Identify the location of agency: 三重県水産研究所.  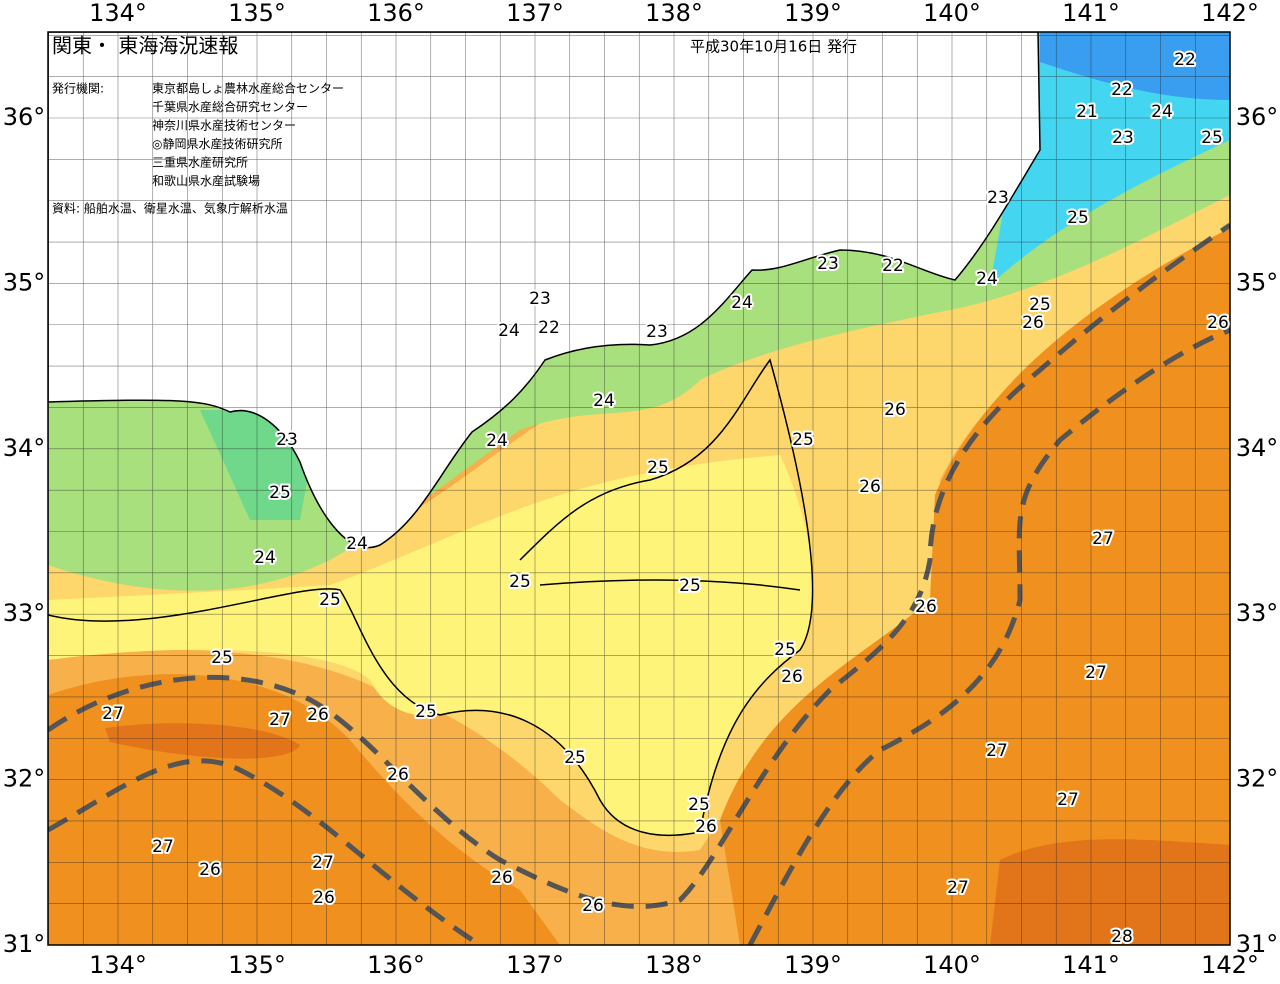
(200, 162).